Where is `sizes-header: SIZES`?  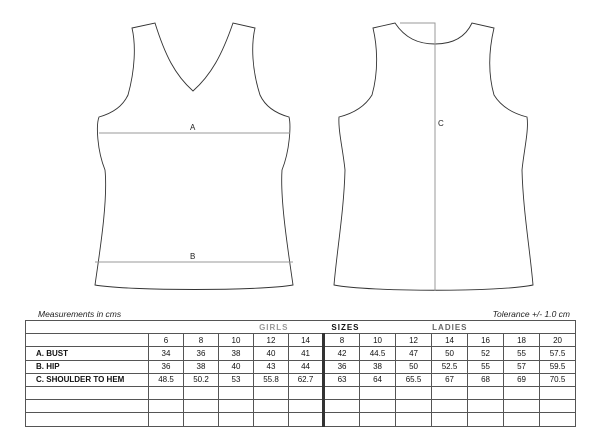
sizes-header: SIZES is located at coordinates (324, 327).